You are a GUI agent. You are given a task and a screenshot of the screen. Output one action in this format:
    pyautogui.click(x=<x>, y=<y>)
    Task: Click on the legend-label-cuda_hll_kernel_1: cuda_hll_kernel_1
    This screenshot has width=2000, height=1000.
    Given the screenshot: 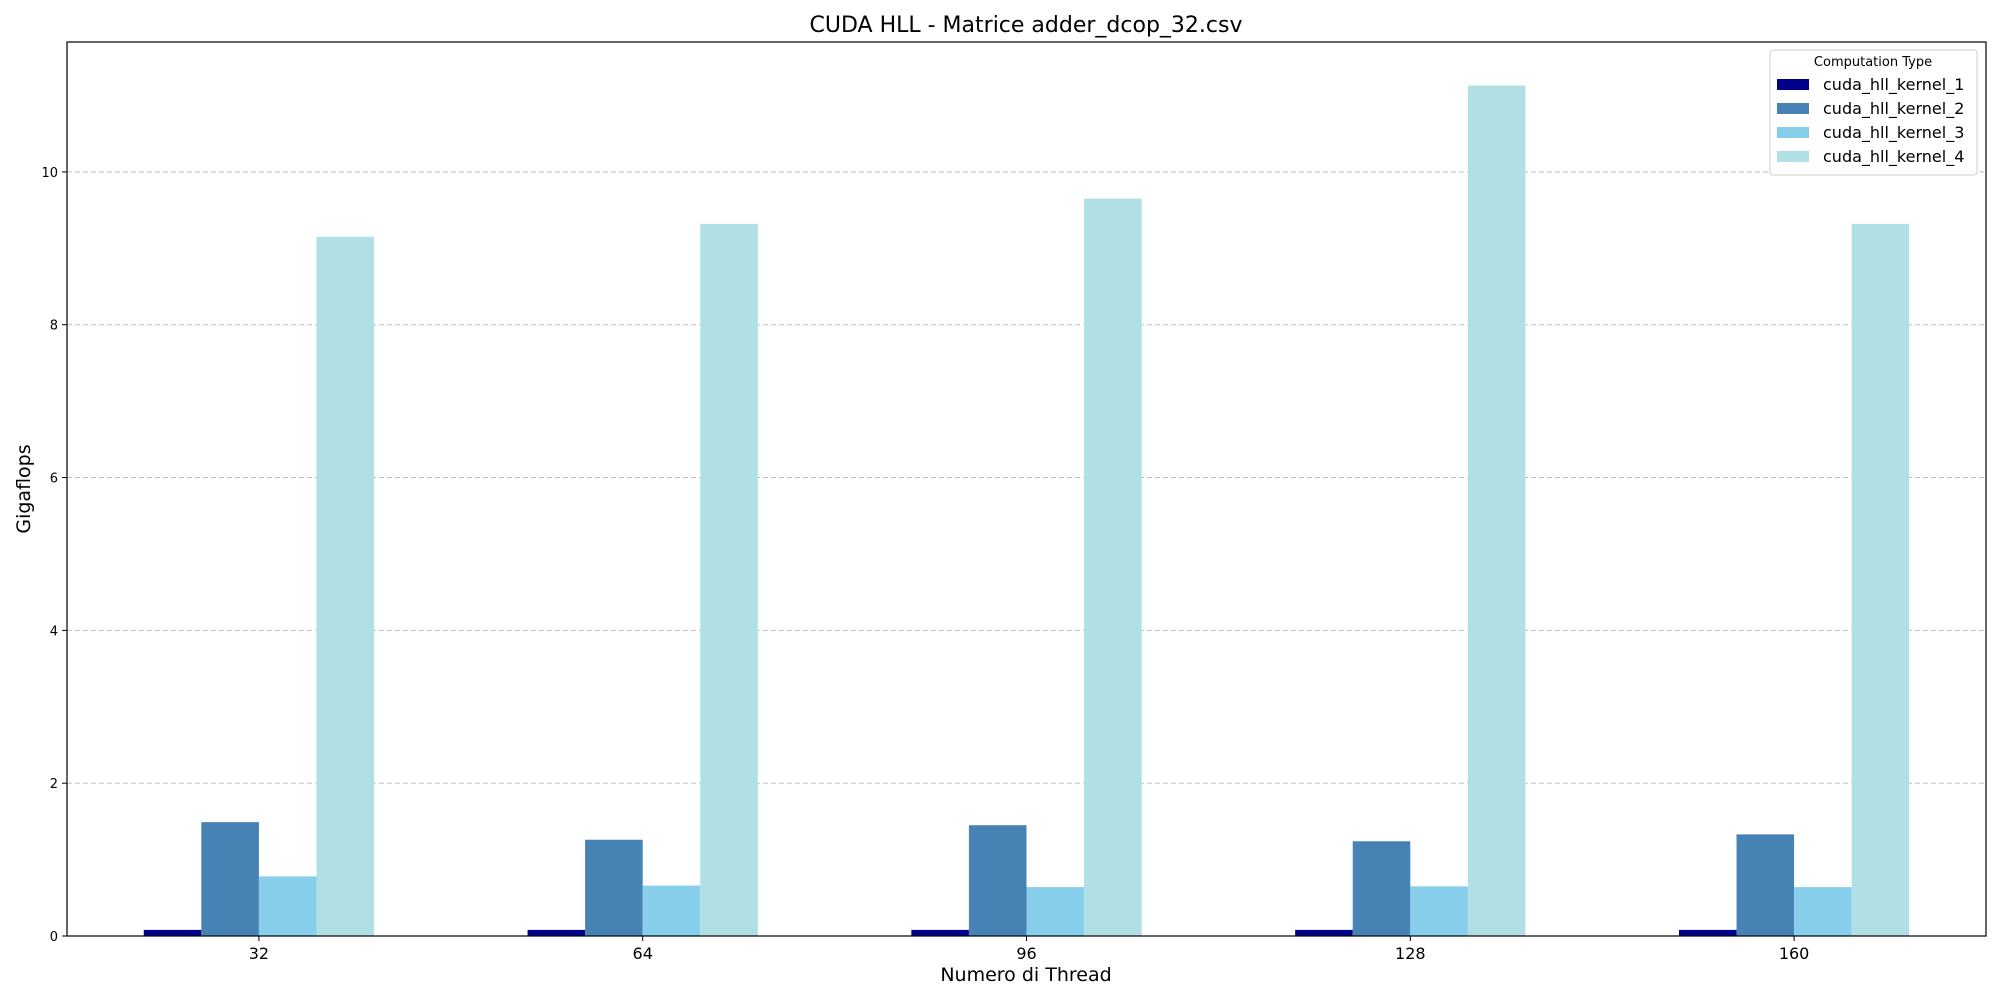 What is the action you would take?
    pyautogui.click(x=1893, y=85)
    